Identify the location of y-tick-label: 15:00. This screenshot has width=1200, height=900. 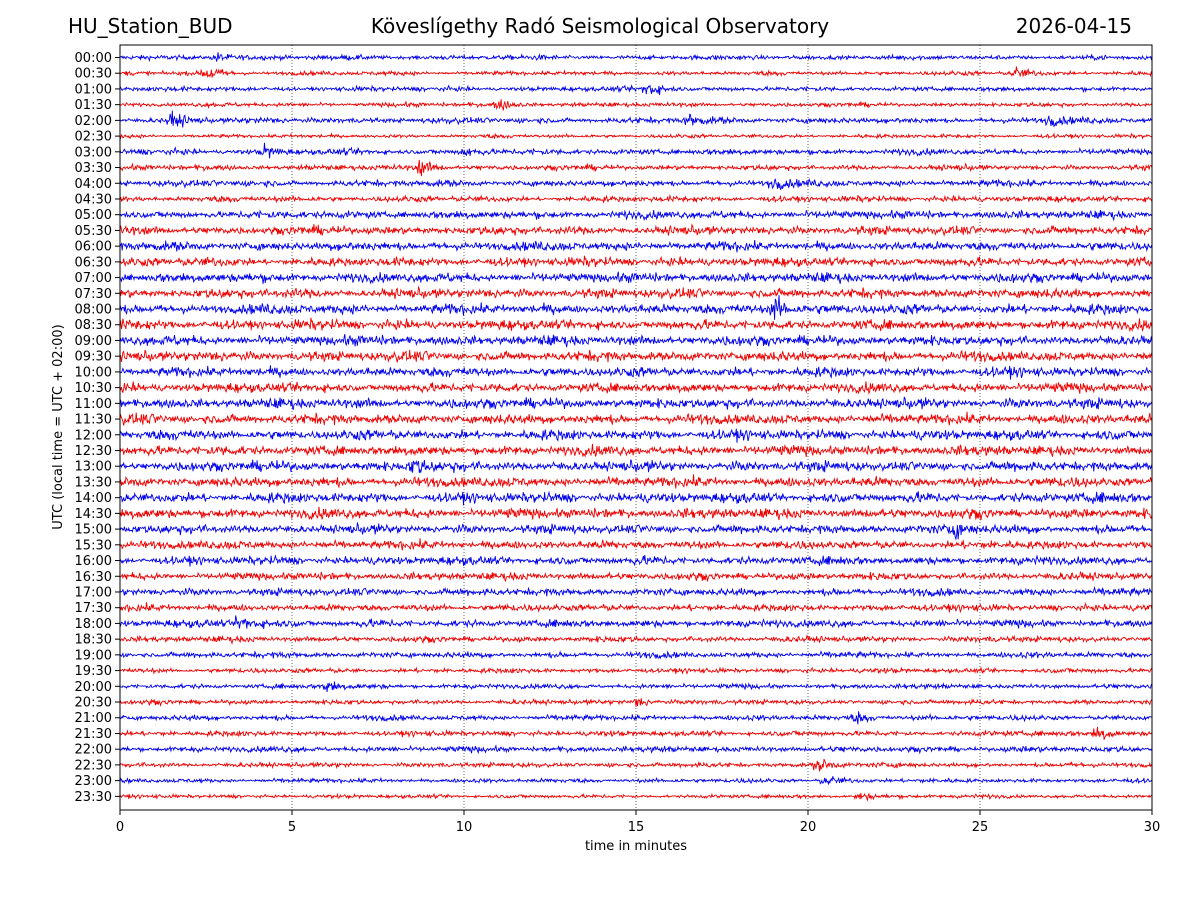
(93, 530).